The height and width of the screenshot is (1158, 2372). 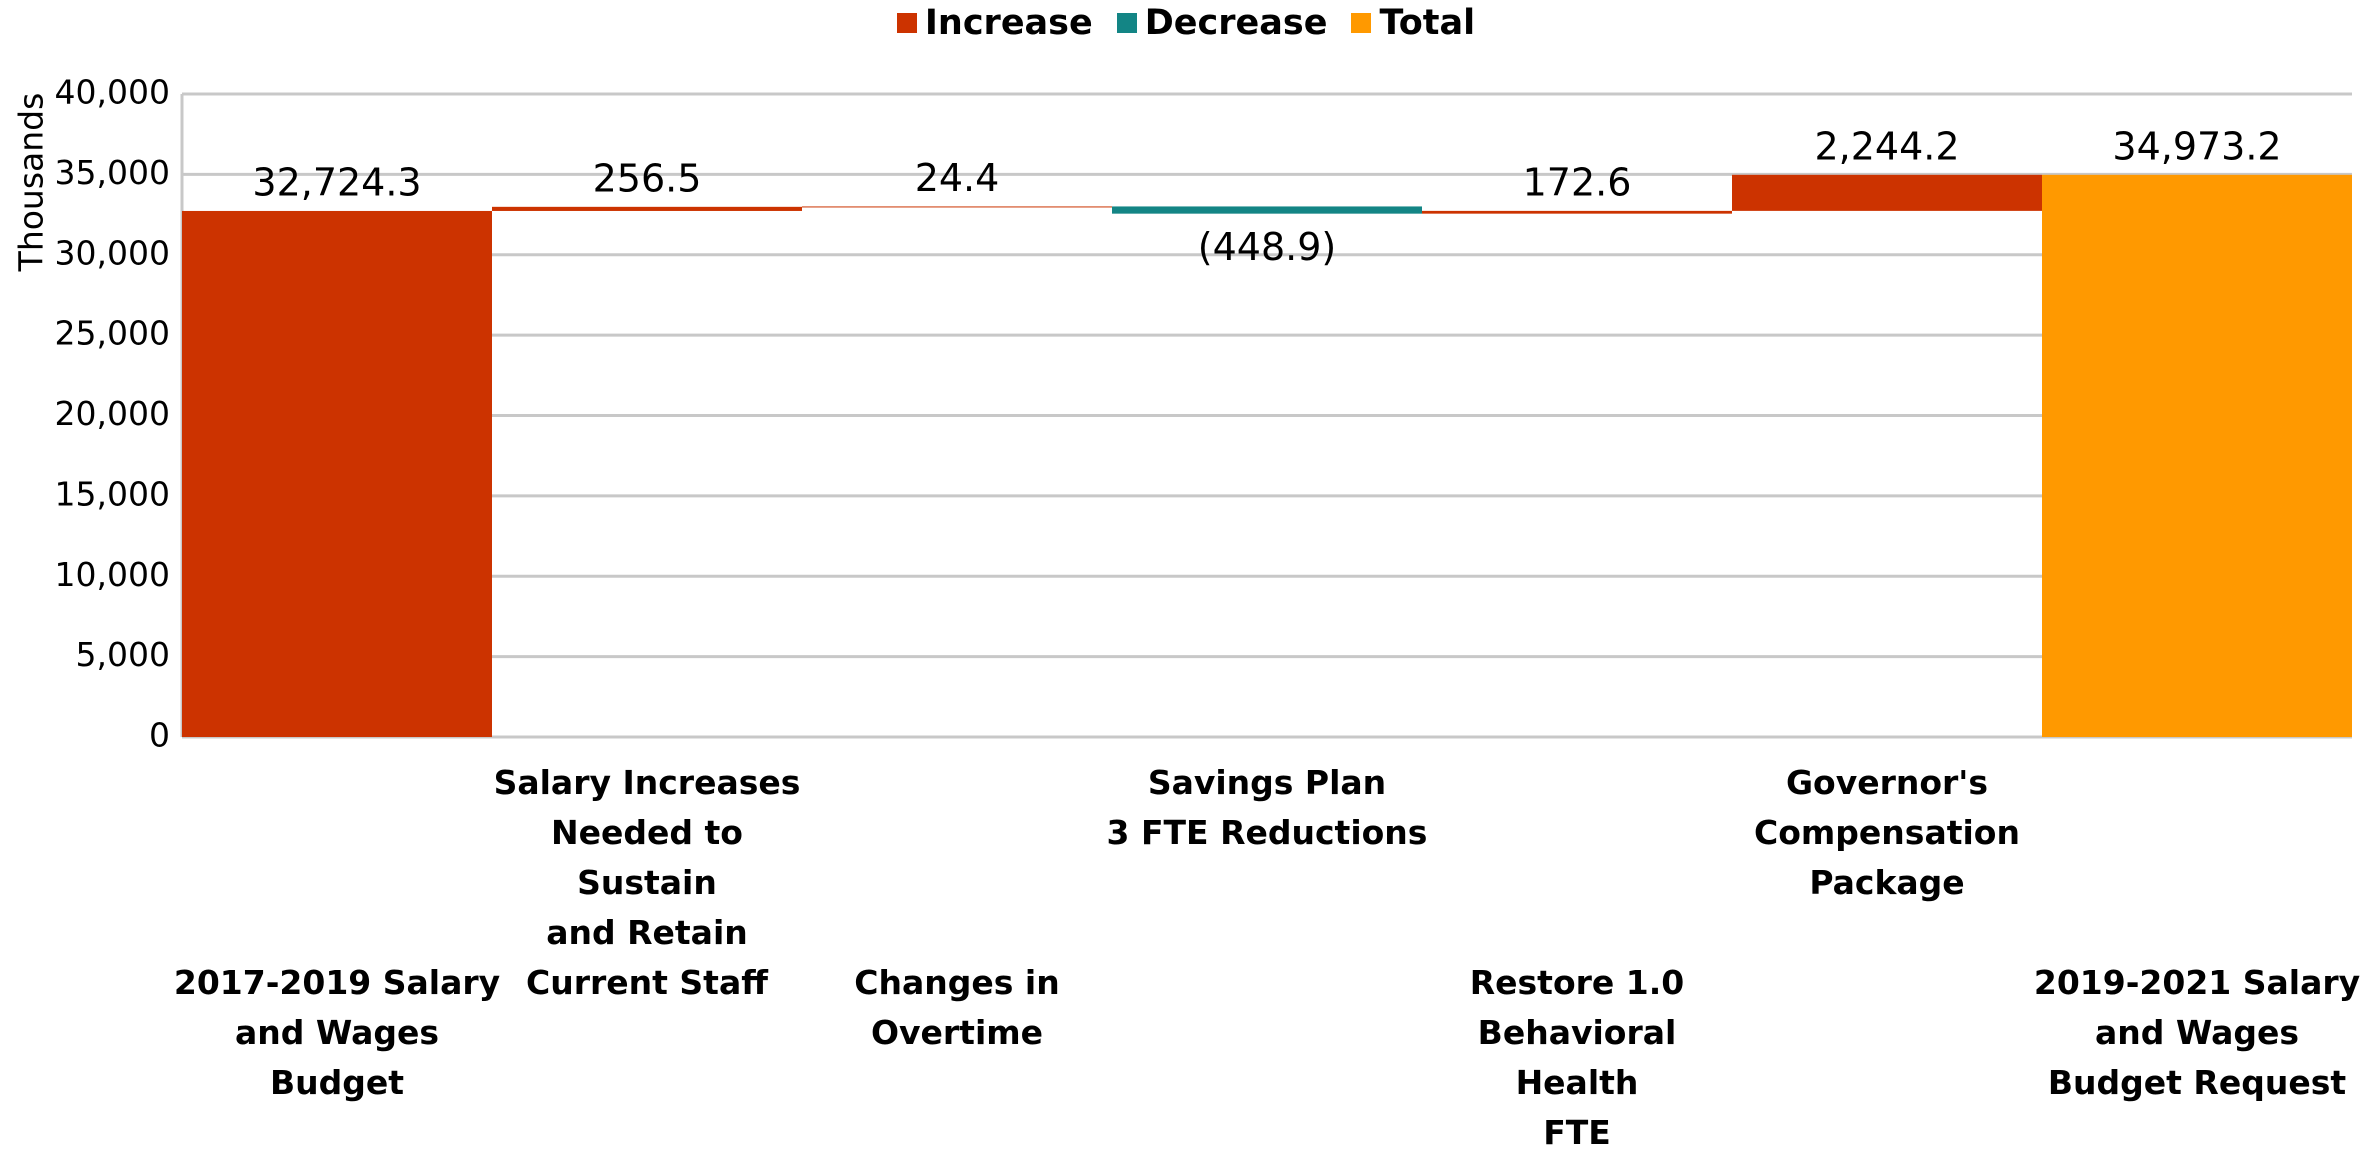 I want to click on value-label: 2,244.2, so click(x=1886, y=146).